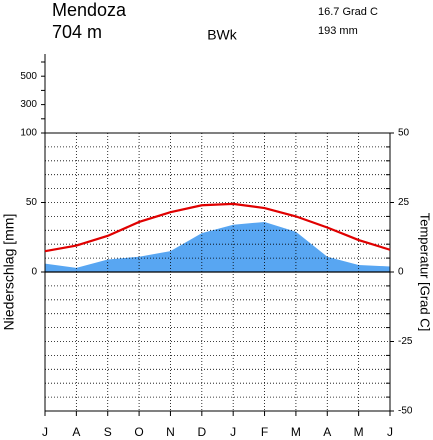 The width and height of the screenshot is (433, 440). What do you see at coordinates (404, 133) in the screenshot?
I see `y2-tick-label: 50` at bounding box center [404, 133].